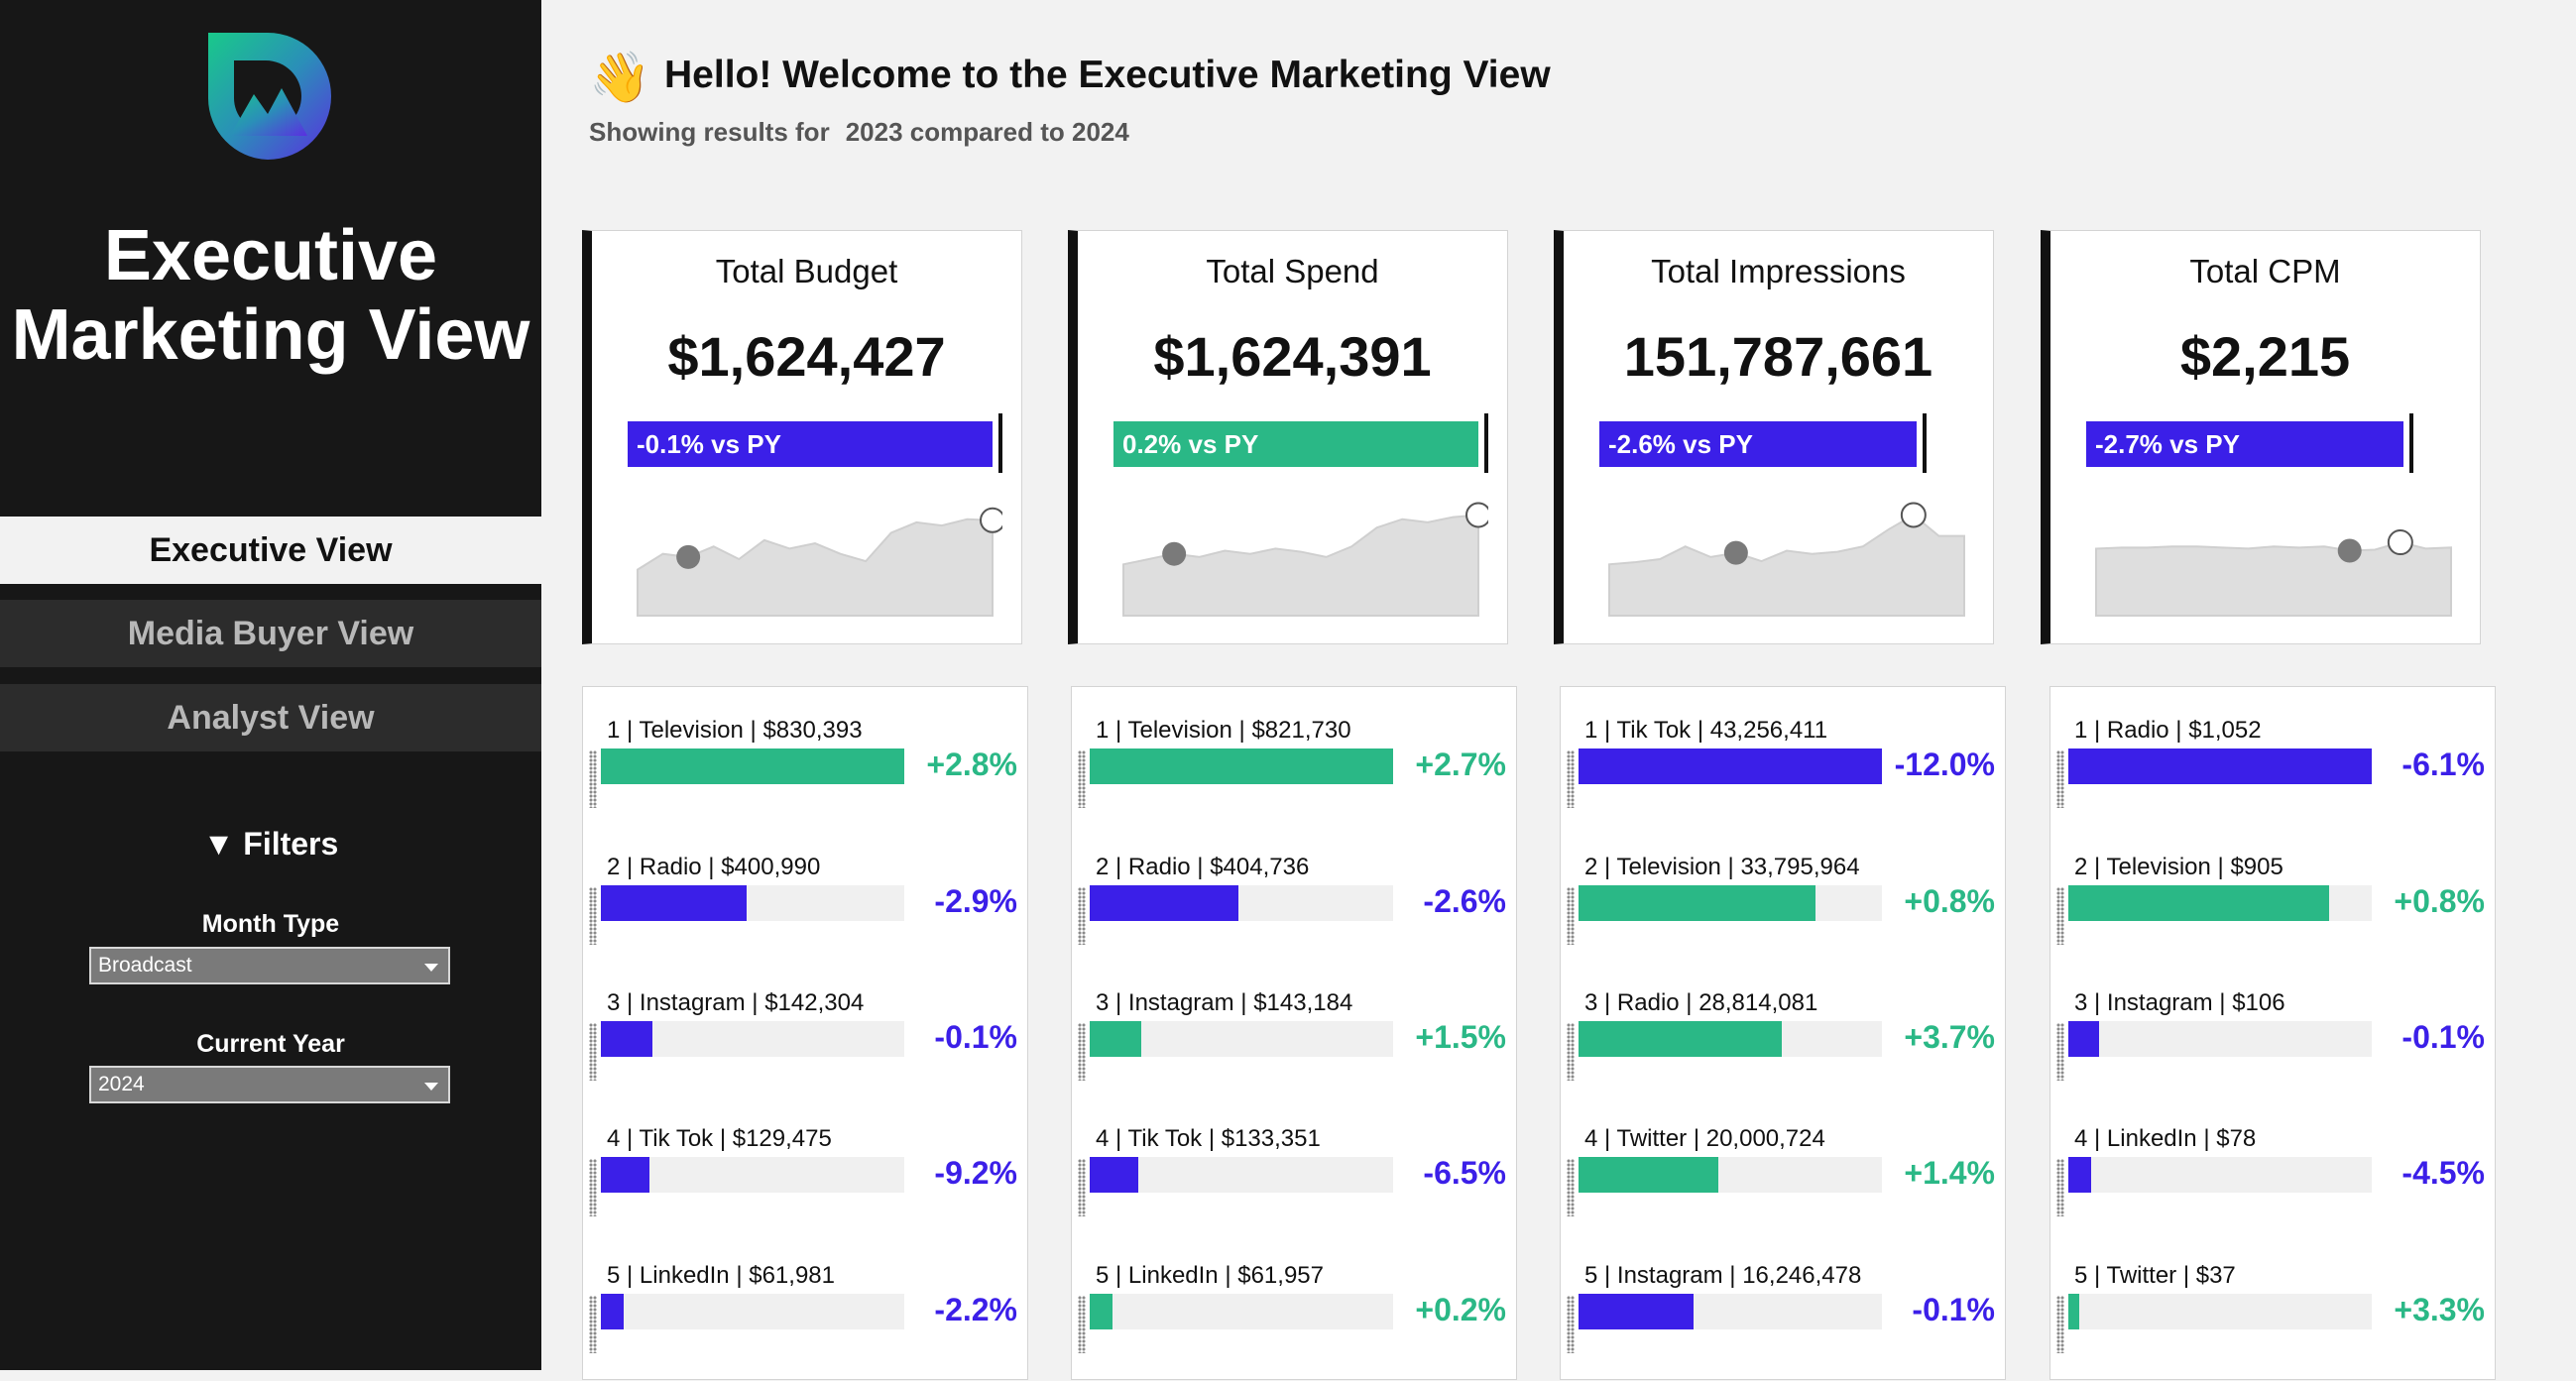 The image size is (2576, 1381). Describe the element at coordinates (1210, 1276) in the screenshot. I see `ranking-label: 5 | LinkedIn | $61,957` at that location.